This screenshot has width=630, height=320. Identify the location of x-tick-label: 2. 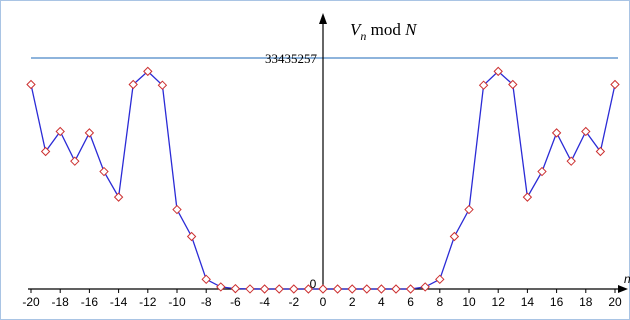
(352, 302).